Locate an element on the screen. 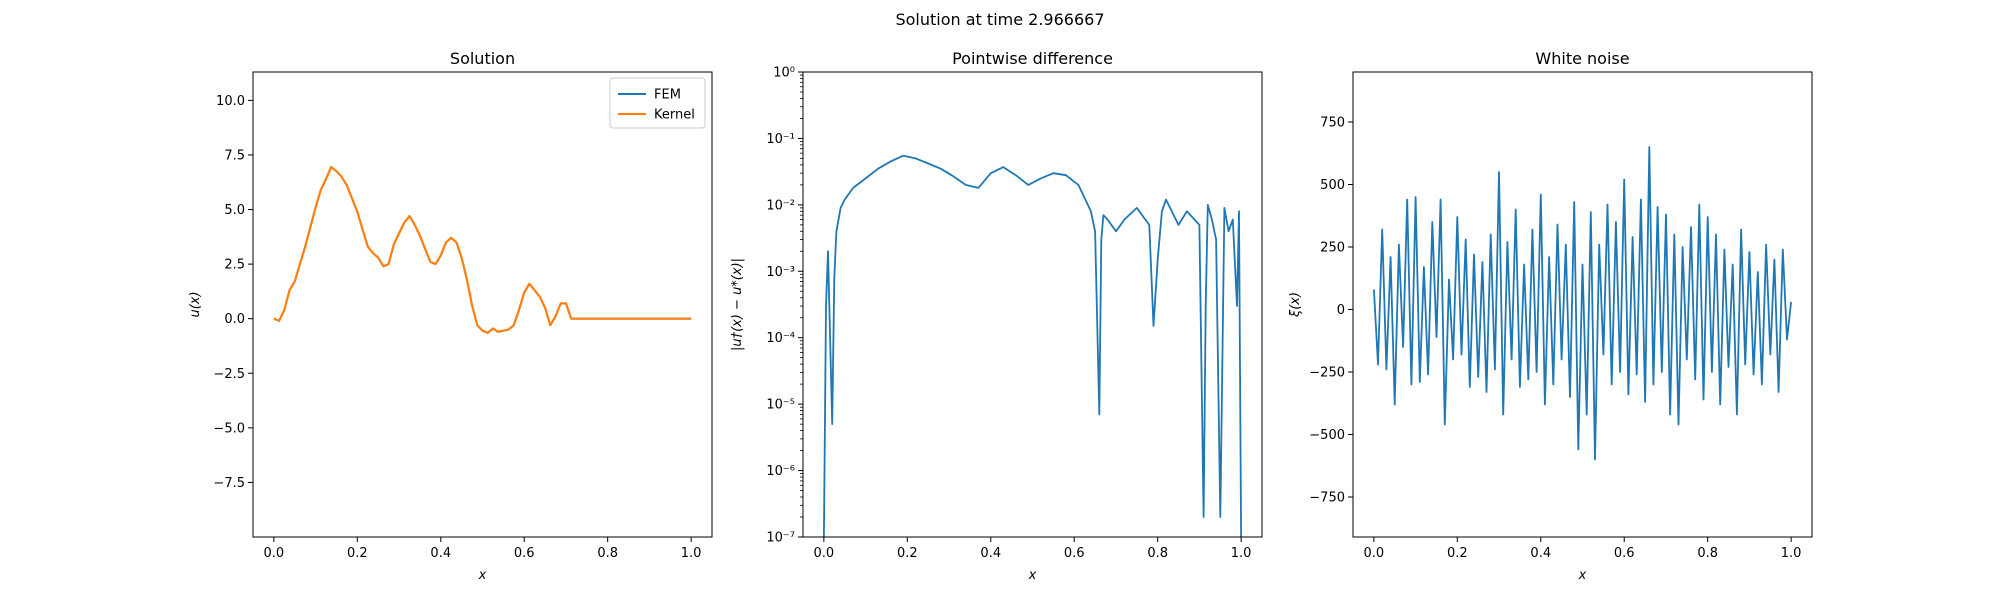 Image resolution: width=2000 pixels, height=600 pixels. chart-title: Solution is located at coordinates (482, 58).